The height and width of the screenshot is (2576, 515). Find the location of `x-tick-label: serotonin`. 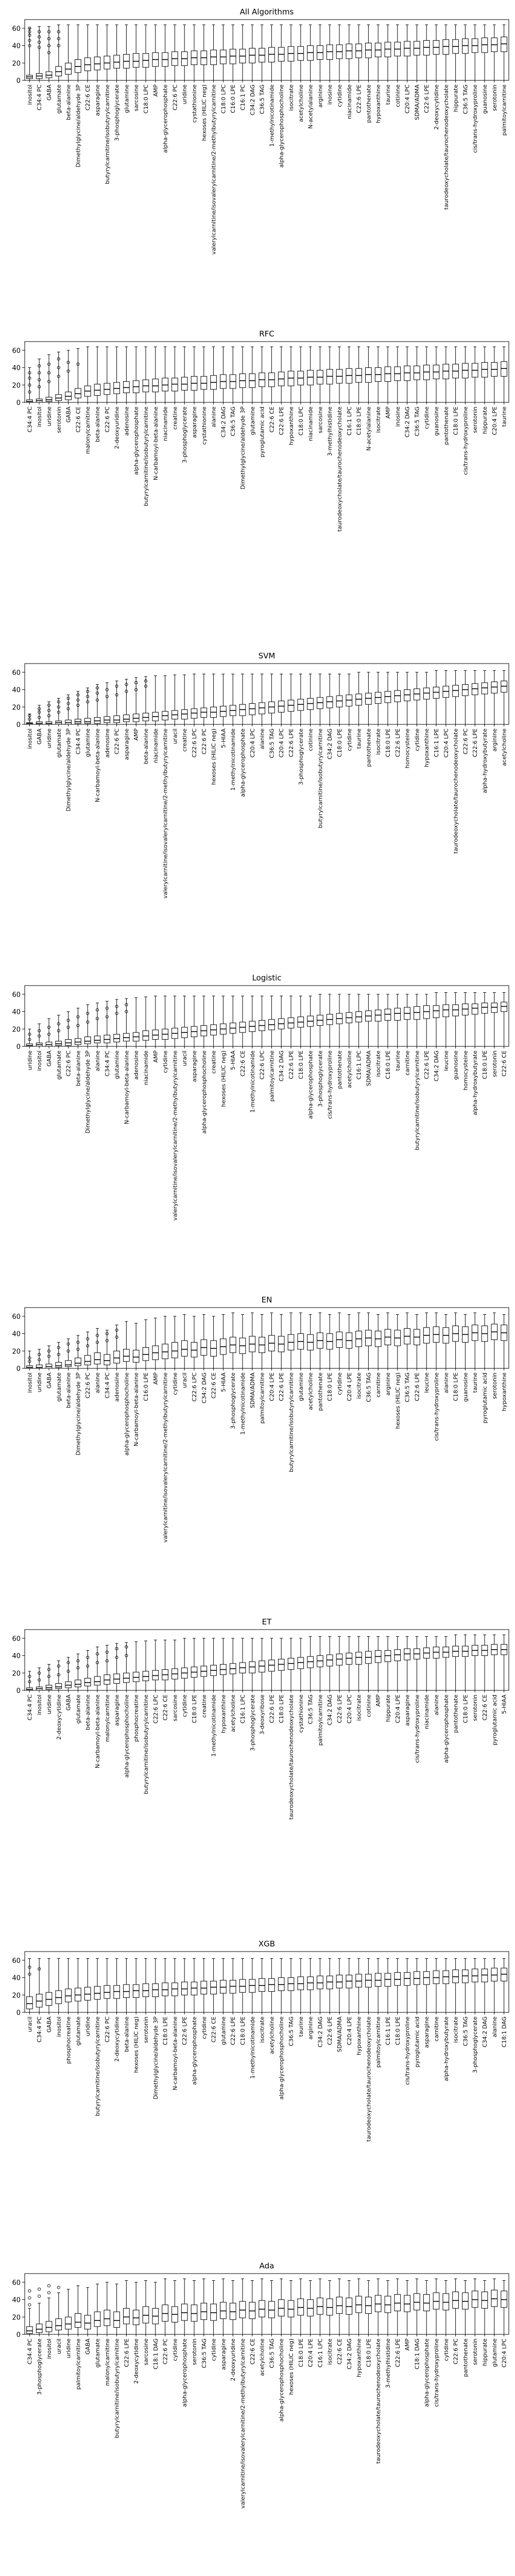

x-tick-label: serotonin is located at coordinates (494, 97).